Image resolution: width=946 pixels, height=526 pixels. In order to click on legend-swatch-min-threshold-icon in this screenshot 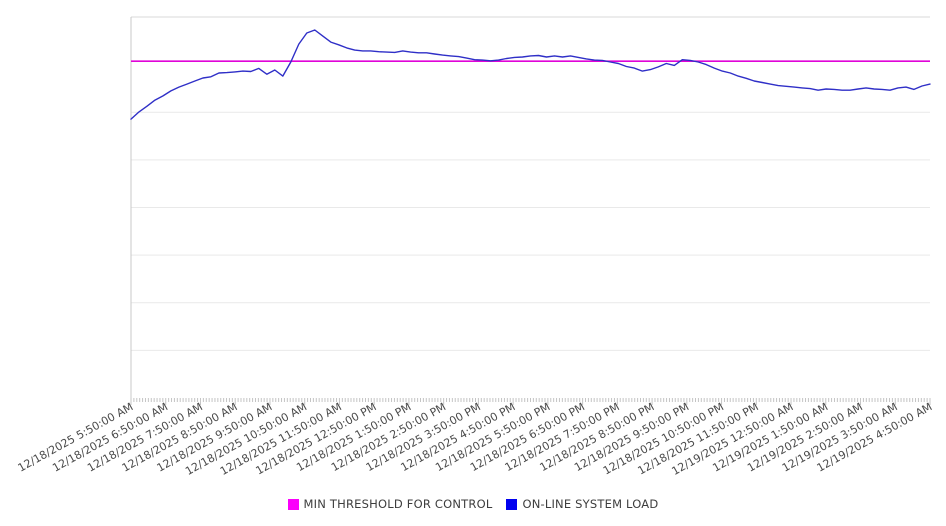, I will do `click(293, 504)`.